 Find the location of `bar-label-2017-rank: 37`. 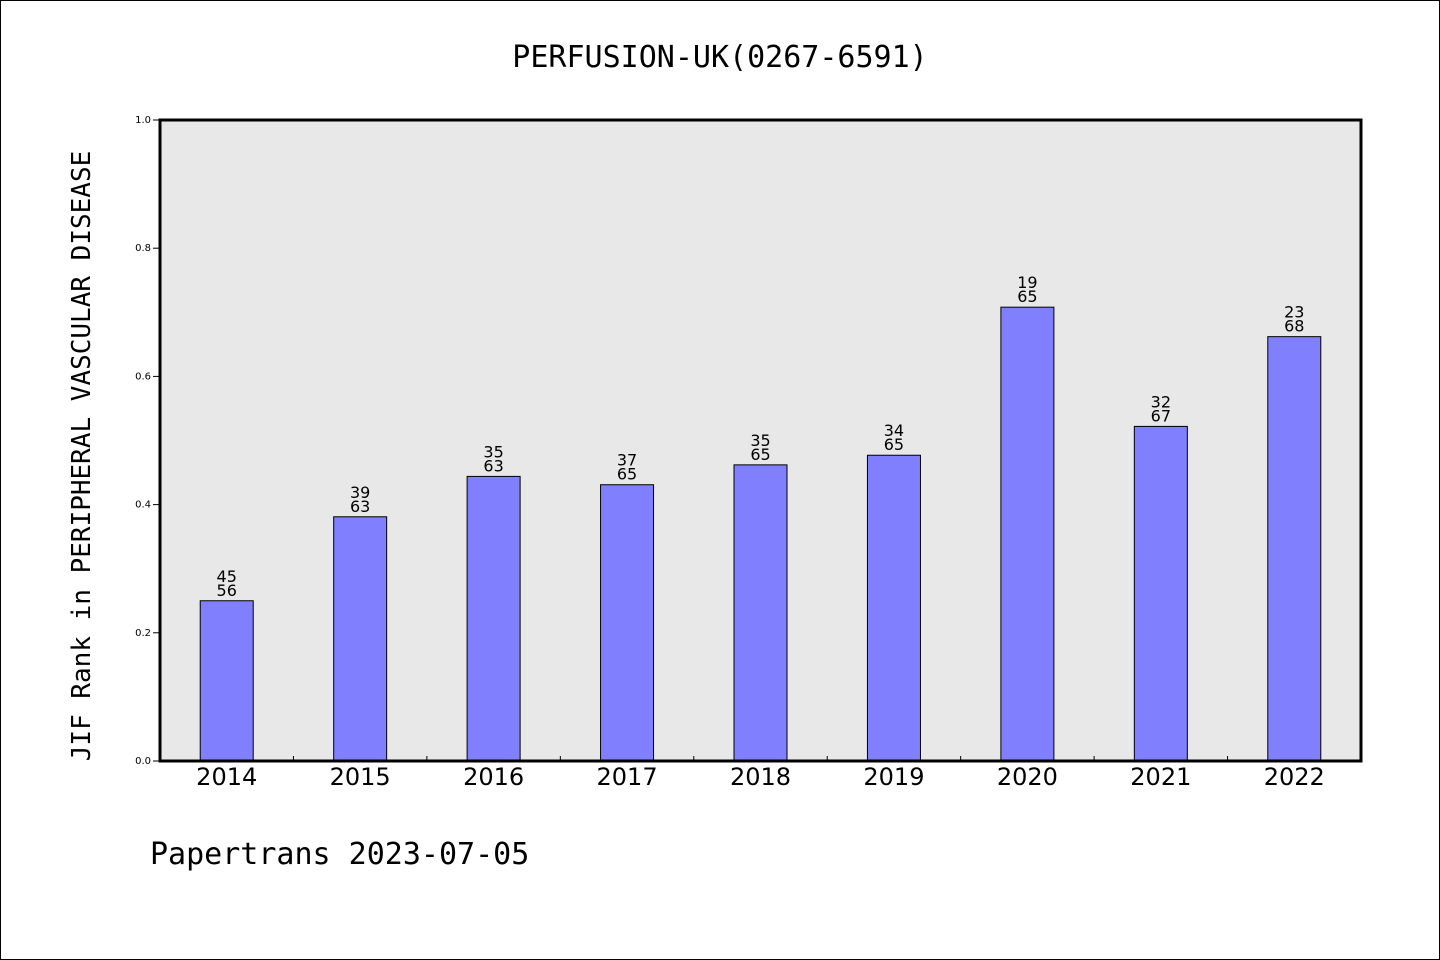

bar-label-2017-rank: 37 is located at coordinates (627, 460).